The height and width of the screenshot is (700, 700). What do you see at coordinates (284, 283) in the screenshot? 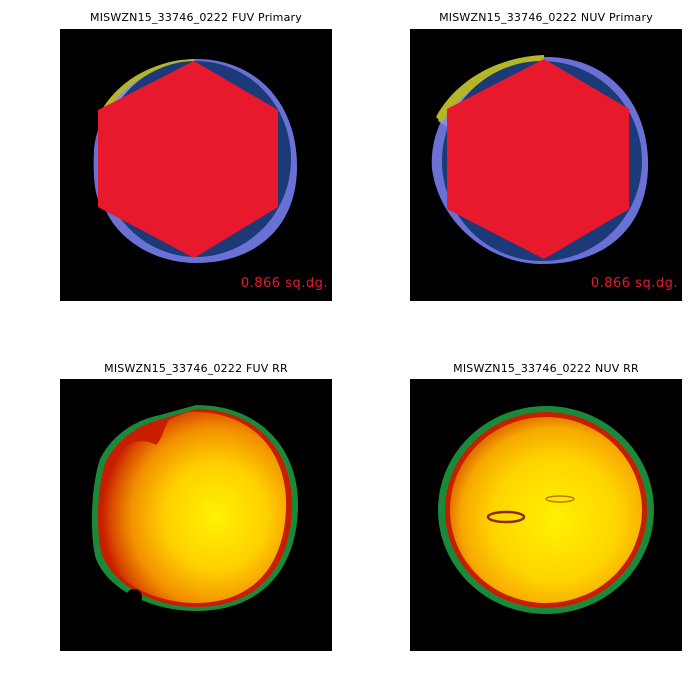
I see `fuv-primary-area-label: 0.866 sq.dg.` at bounding box center [284, 283].